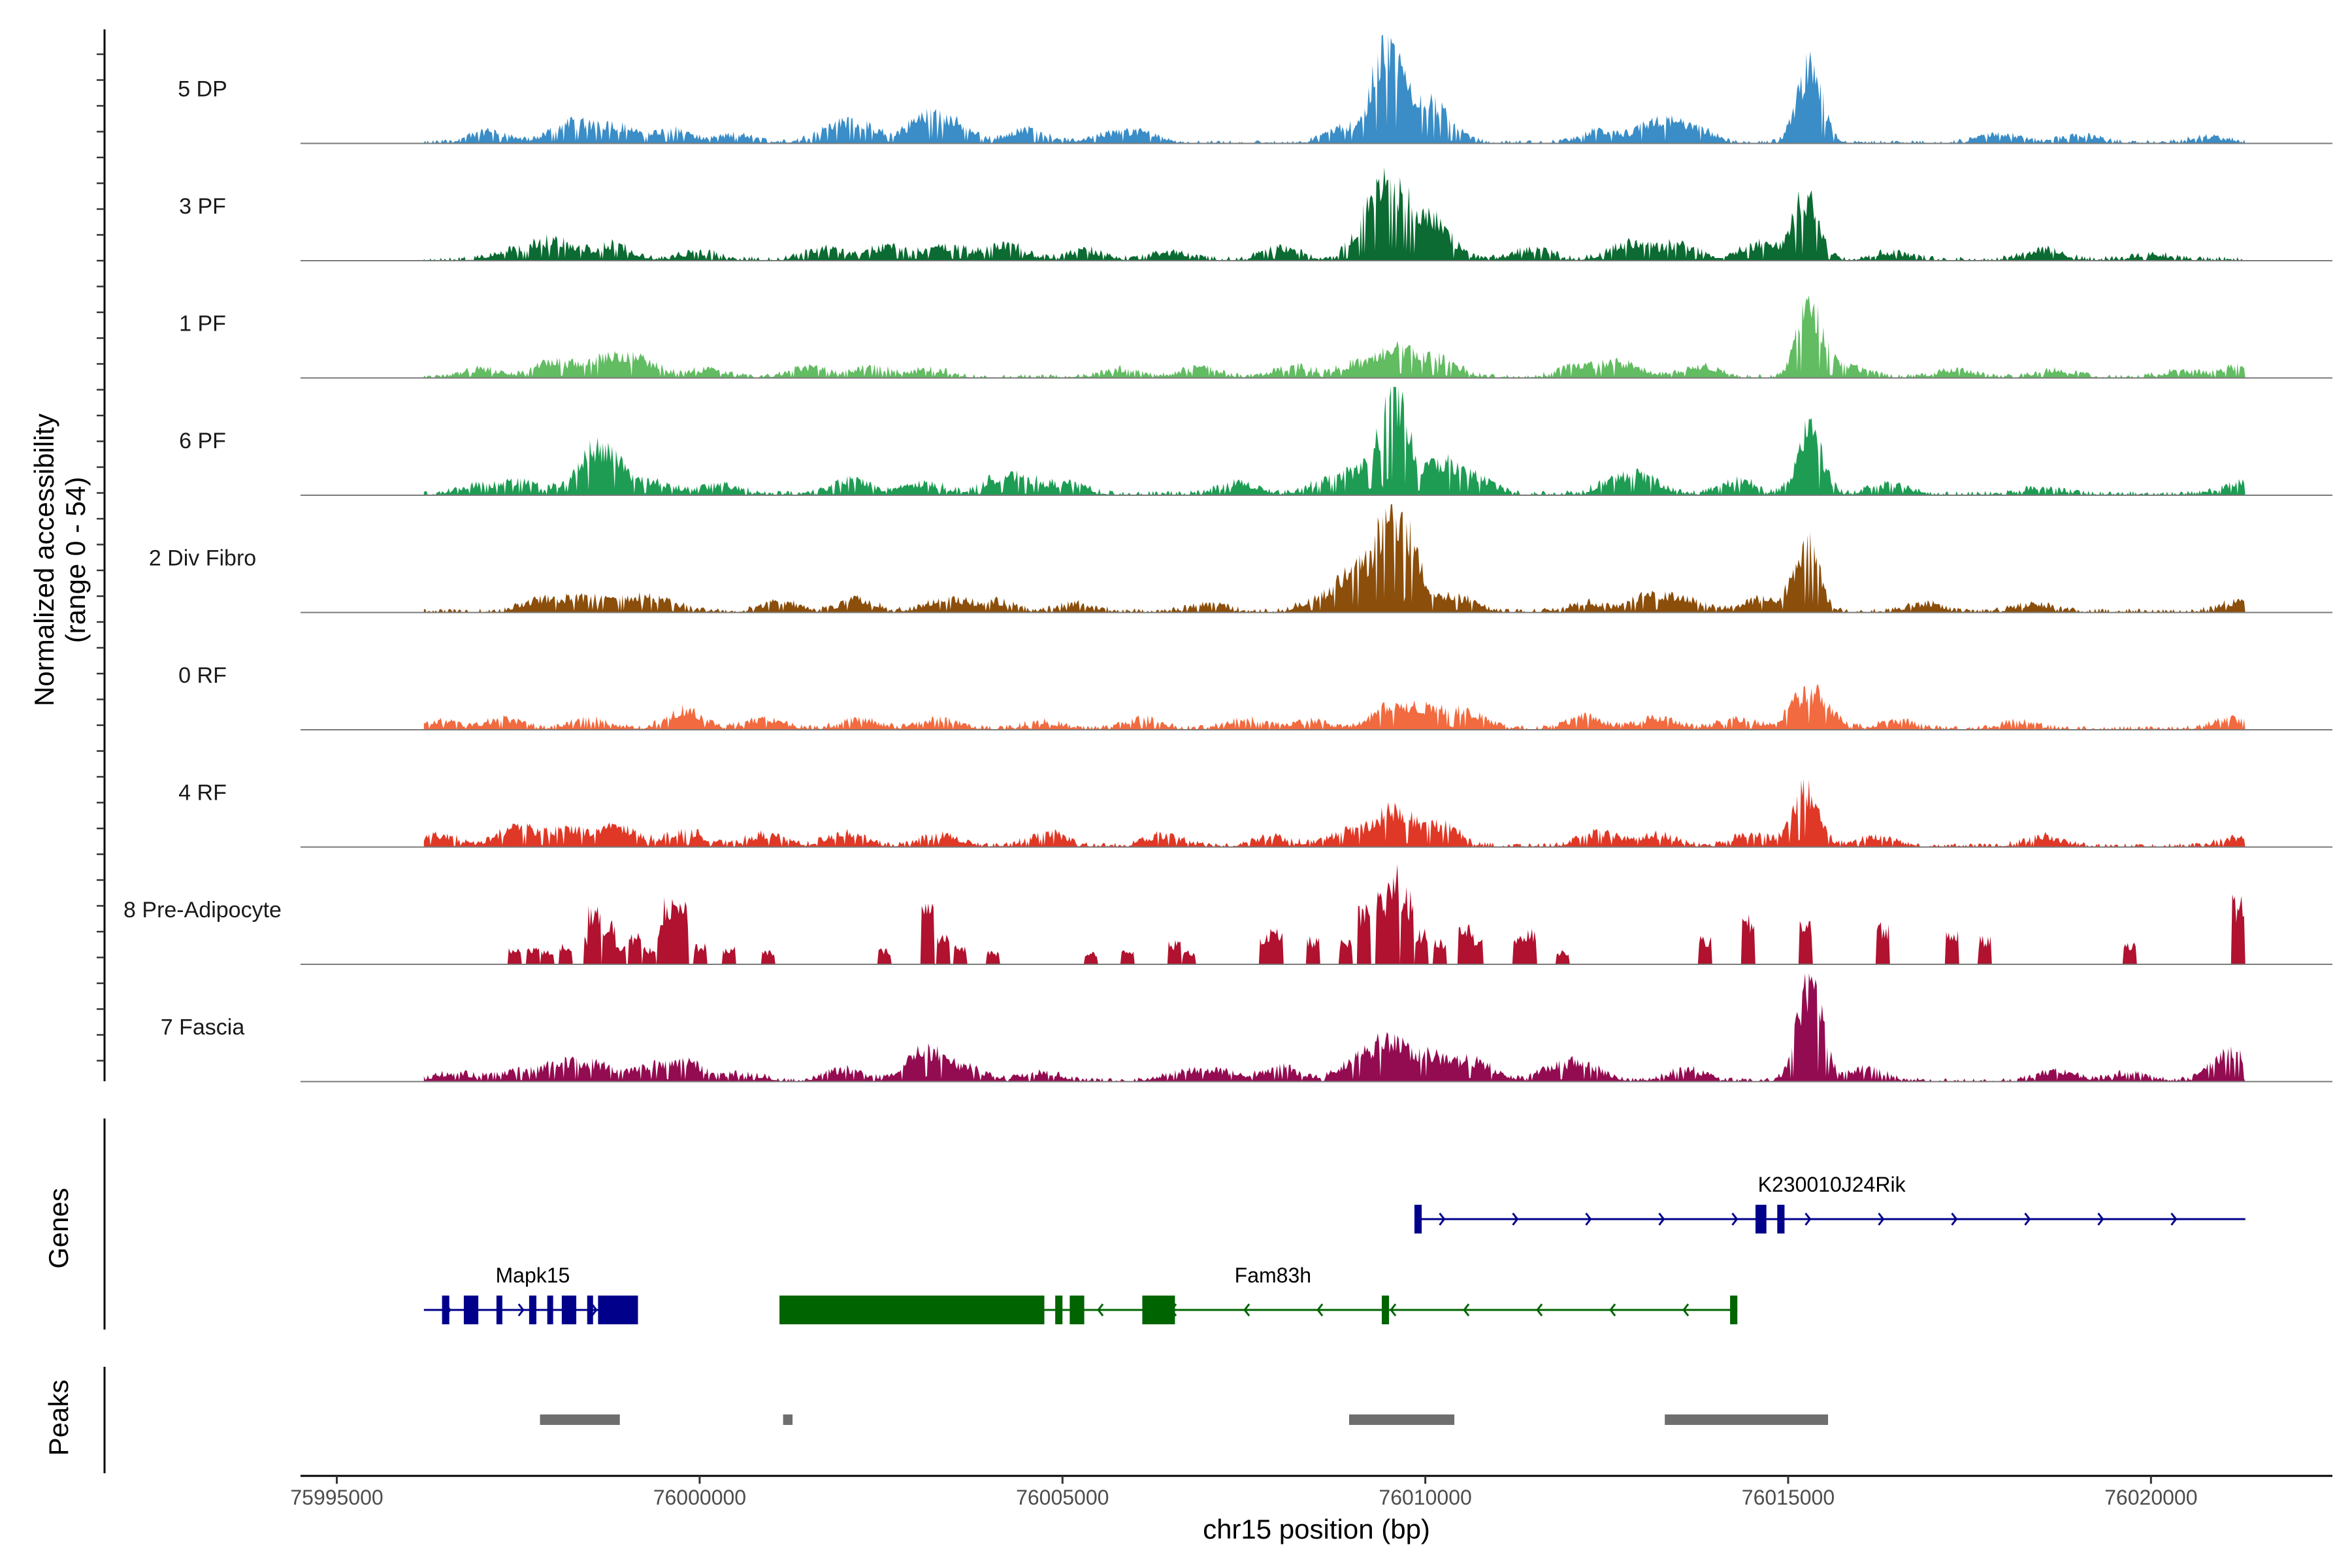 This screenshot has width=2352, height=1568. I want to click on track-7-fascia: 7 Fascia, so click(1246, 1028).